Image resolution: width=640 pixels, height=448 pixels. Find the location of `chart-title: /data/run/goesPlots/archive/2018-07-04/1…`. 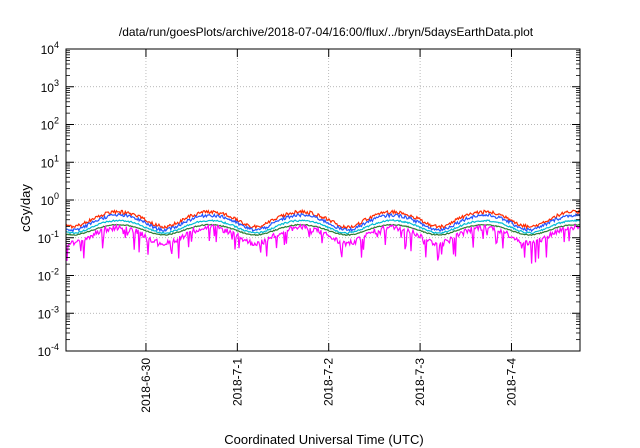

chart-title: /data/run/goesPlots/archive/2018-07-04/1… is located at coordinates (326, 32).